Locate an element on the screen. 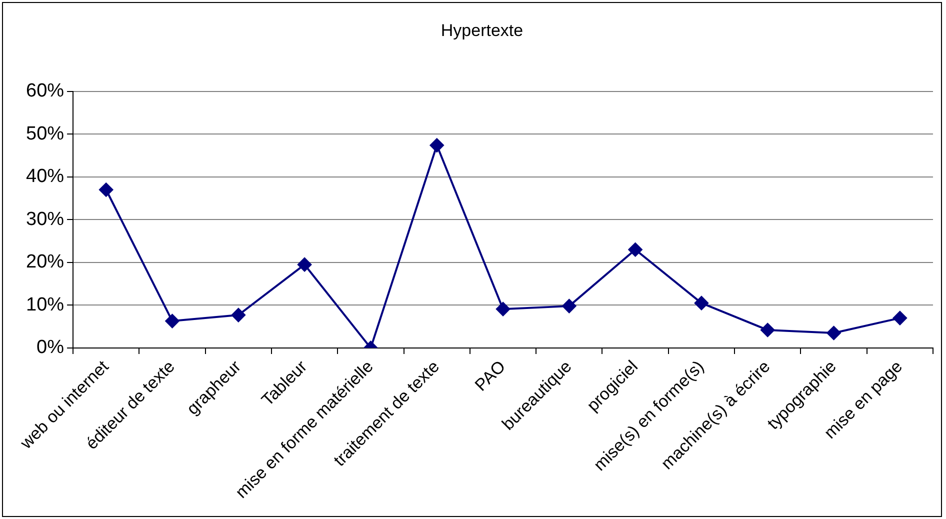  y-tick-label: 60% is located at coordinates (45, 91).